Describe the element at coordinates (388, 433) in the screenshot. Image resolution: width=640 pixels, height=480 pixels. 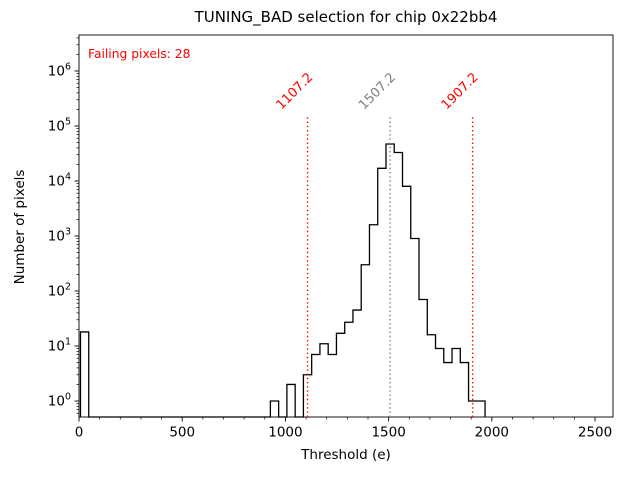
I see `x-tick-label: 1500` at that location.